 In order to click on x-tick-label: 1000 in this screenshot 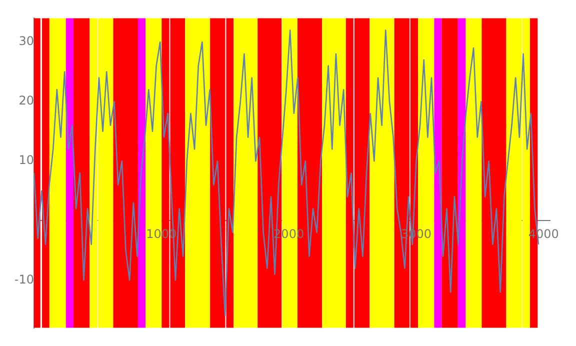, I will do `click(161, 233)`.